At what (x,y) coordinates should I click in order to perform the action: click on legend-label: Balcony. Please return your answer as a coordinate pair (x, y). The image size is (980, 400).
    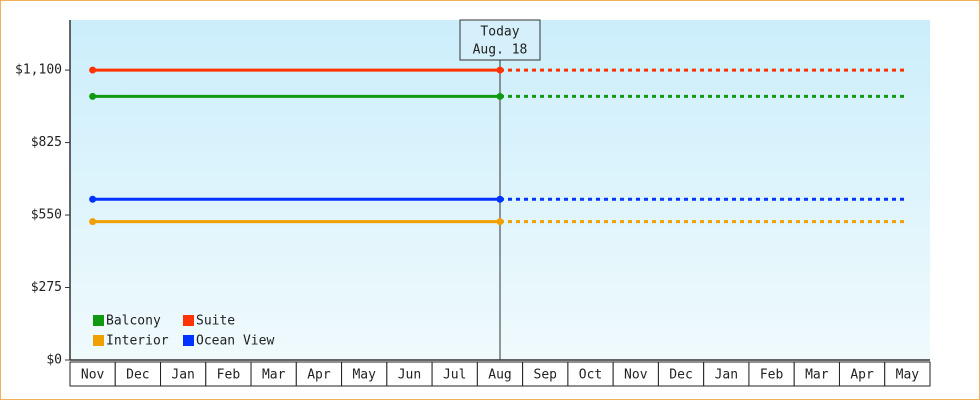
    Looking at the image, I should click on (133, 321).